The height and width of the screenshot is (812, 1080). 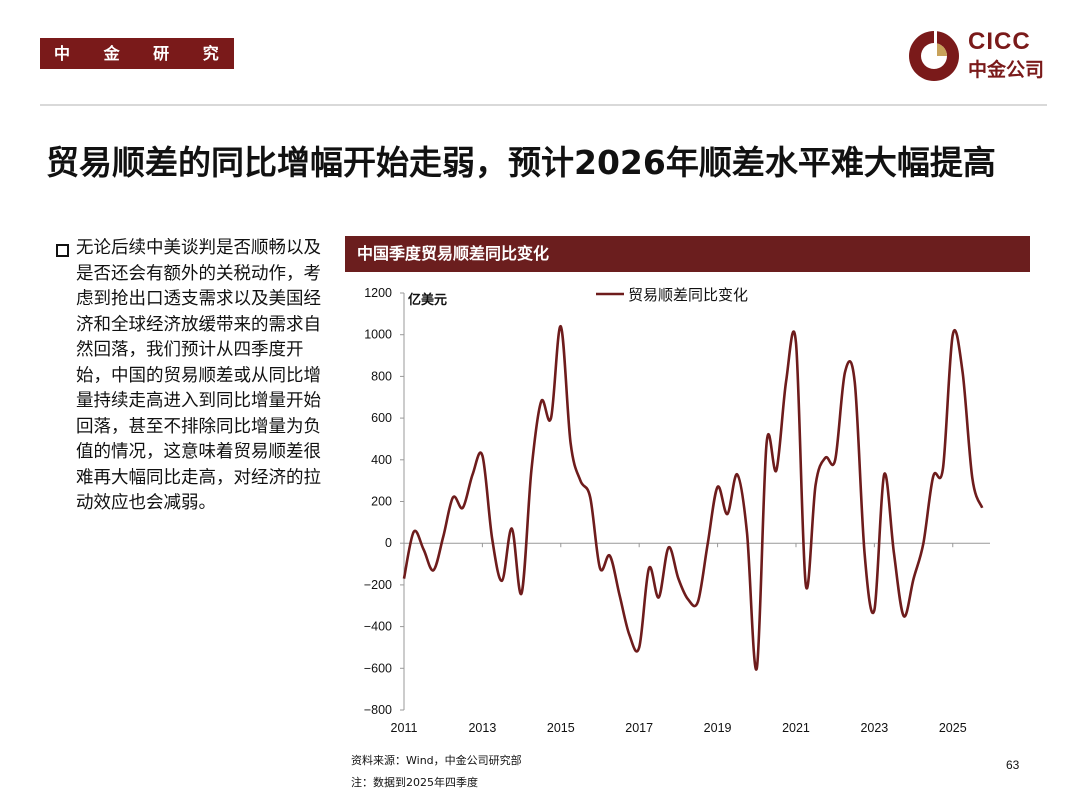 I want to click on y-tick-label: −200, so click(x=378, y=585).